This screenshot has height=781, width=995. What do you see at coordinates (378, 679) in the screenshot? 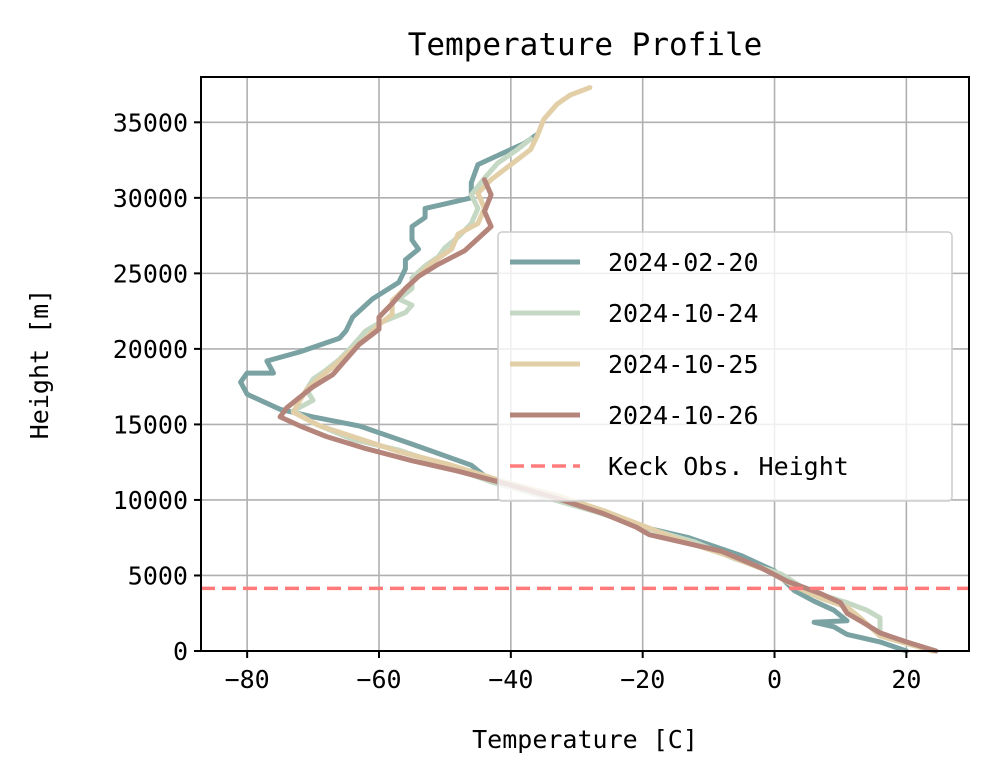
I see `x-tick-label: −60` at bounding box center [378, 679].